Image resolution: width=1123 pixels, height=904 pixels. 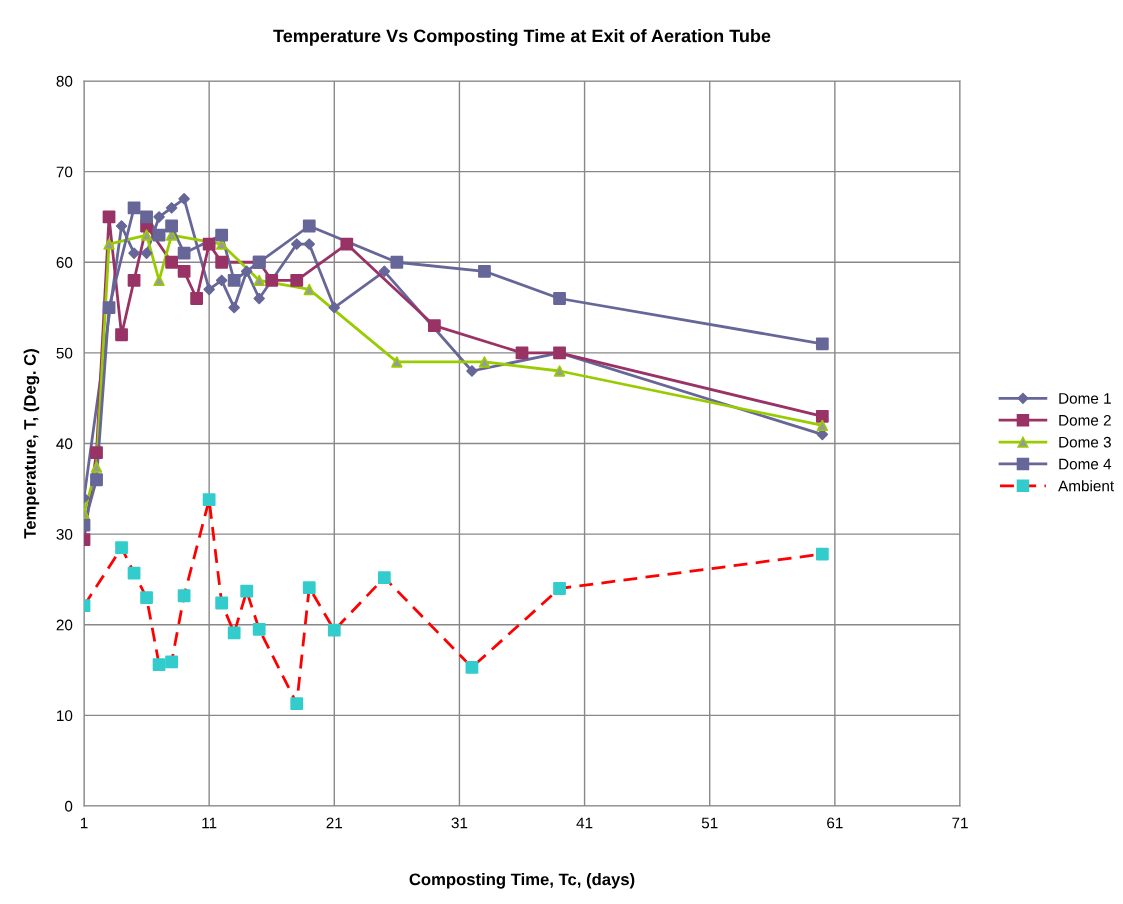 I want to click on y-tick-label: 70, so click(x=64, y=172).